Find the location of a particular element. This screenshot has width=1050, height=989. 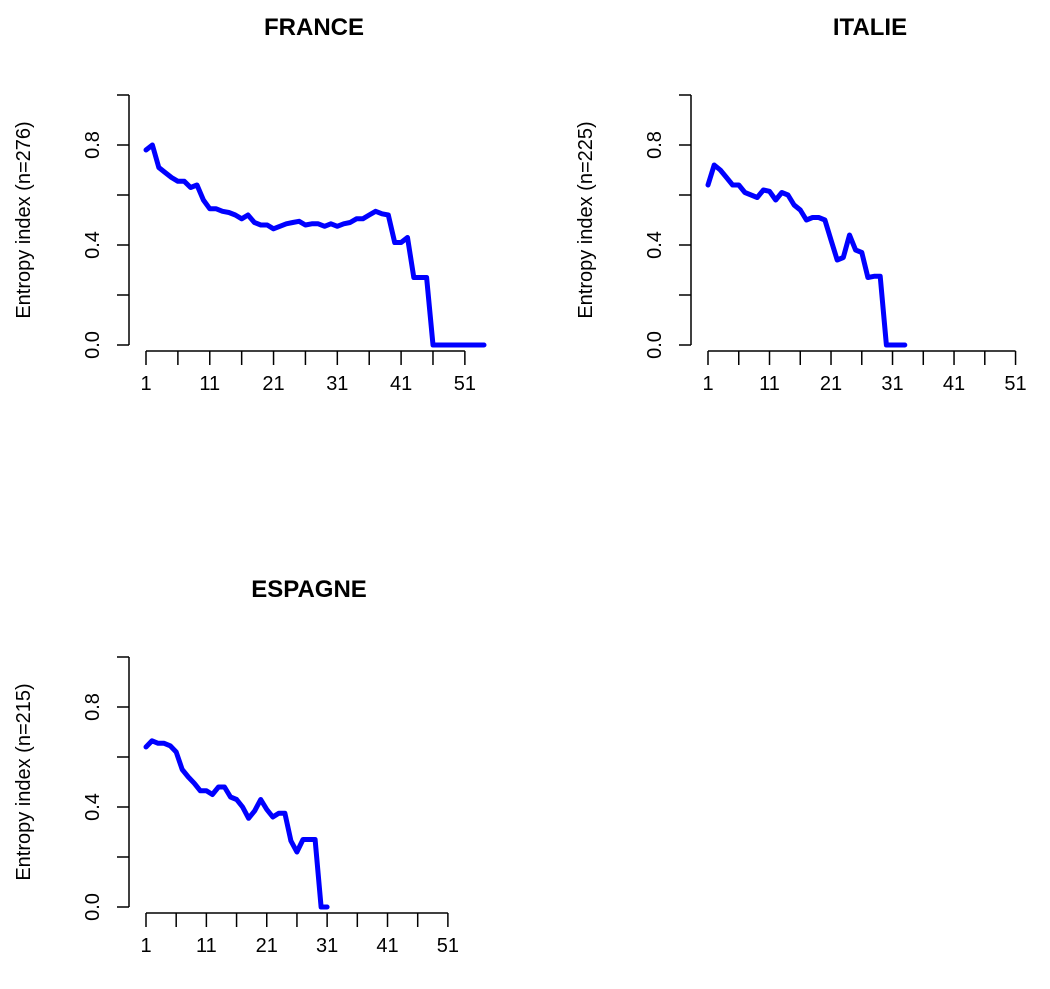

y-tick-label-france-2: 0.8 is located at coordinates (93, 145).